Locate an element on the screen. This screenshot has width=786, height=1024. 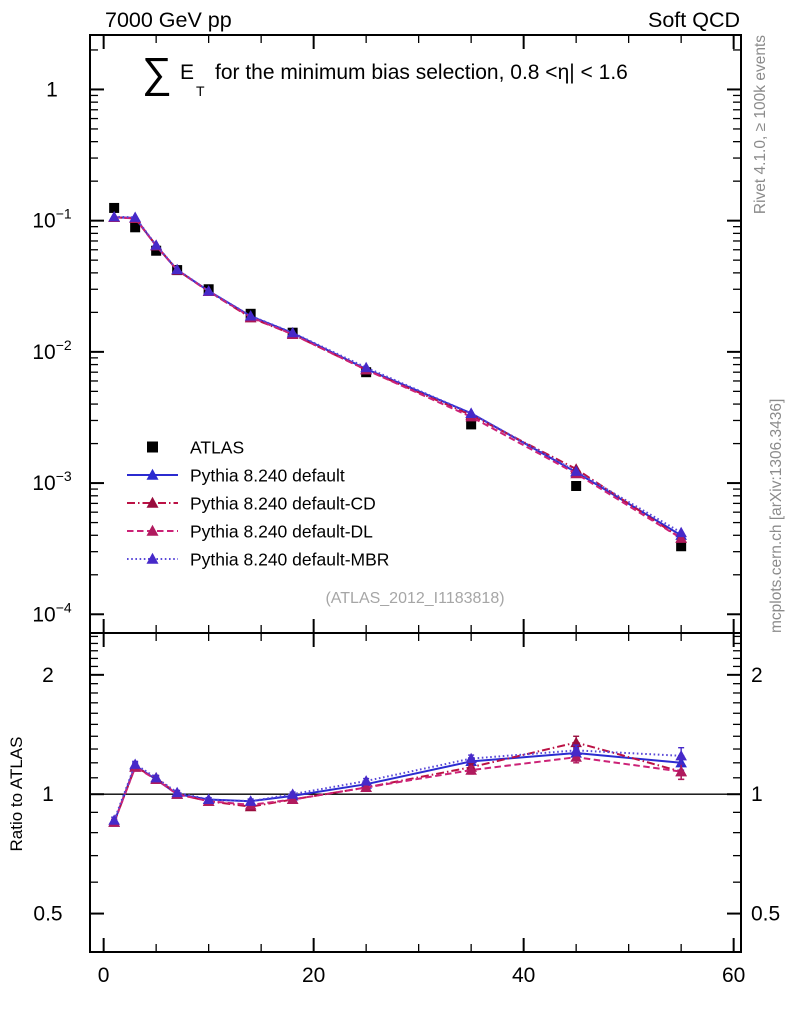
side-note-rivet: Rivet 4.1.0, ≥ 100k events is located at coordinates (760, 124).